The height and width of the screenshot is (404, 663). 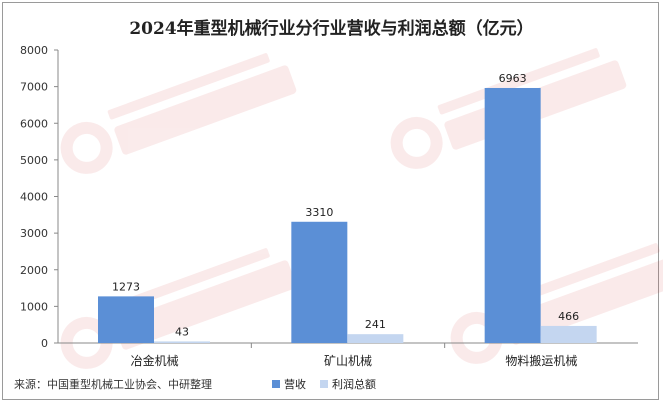 What do you see at coordinates (44, 343) in the screenshot?
I see `y-tick-label: 0` at bounding box center [44, 343].